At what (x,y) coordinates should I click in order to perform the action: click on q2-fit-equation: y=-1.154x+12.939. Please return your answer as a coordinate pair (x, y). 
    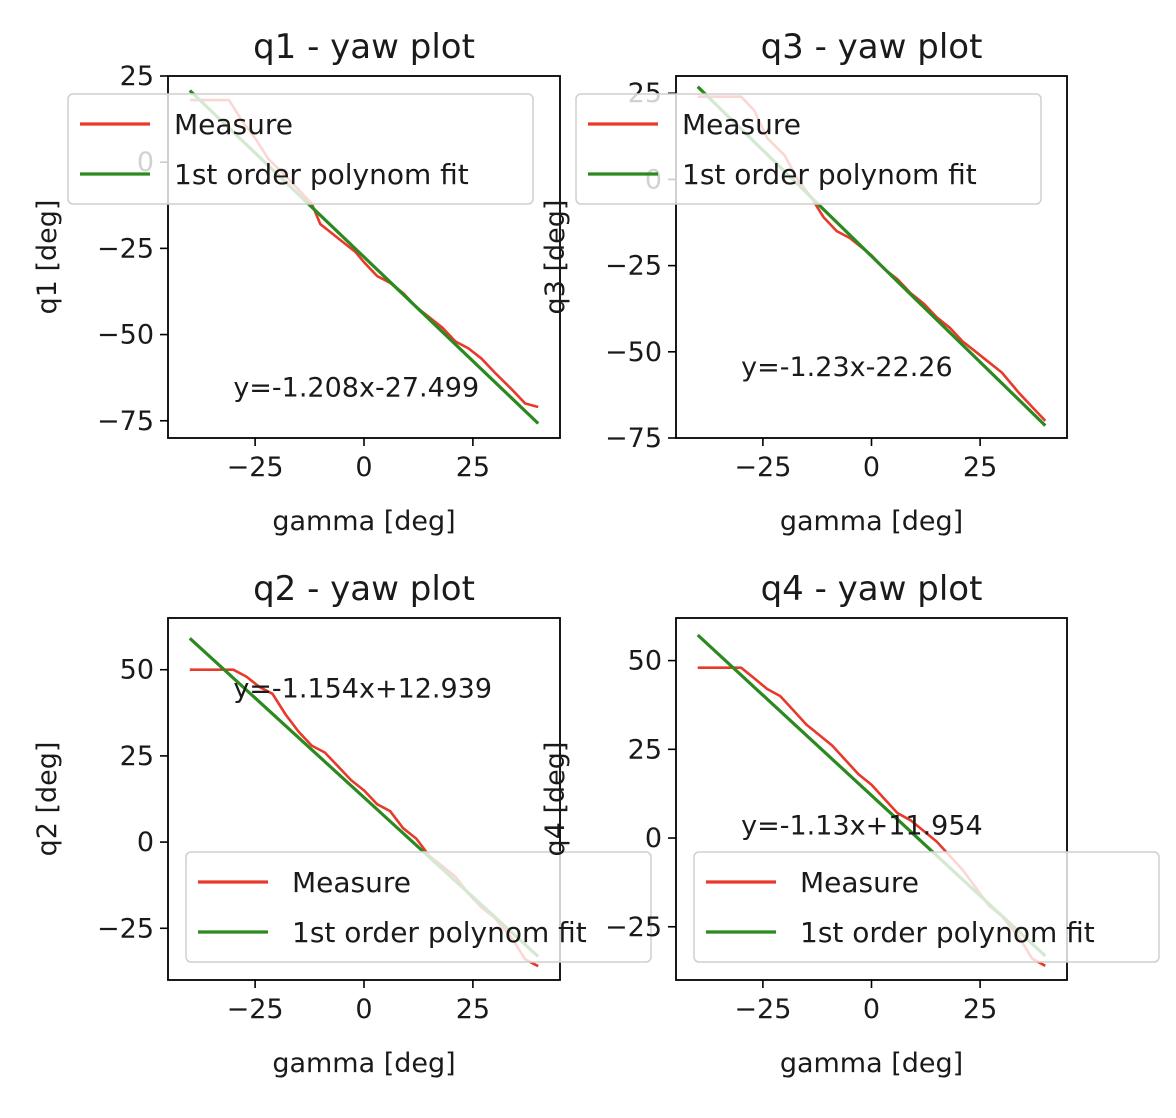
    Looking at the image, I should click on (362, 688).